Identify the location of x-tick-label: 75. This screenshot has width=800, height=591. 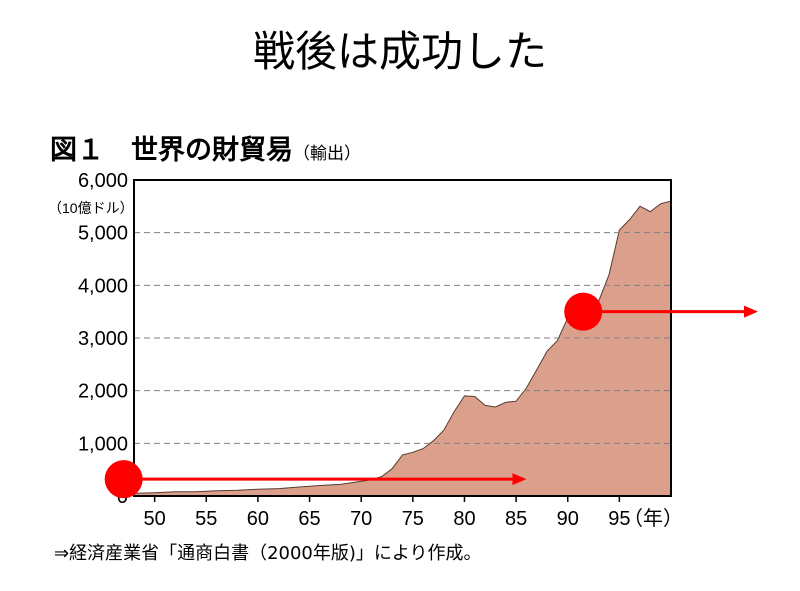
(413, 519).